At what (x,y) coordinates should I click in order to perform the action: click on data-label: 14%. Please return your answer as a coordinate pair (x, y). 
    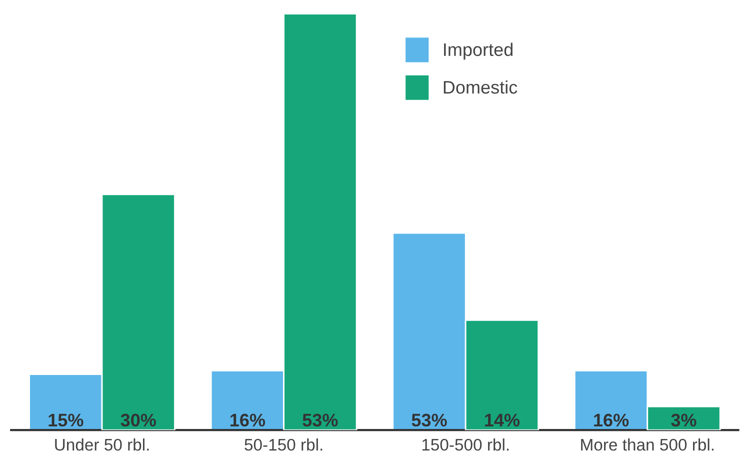
    Looking at the image, I should click on (502, 420).